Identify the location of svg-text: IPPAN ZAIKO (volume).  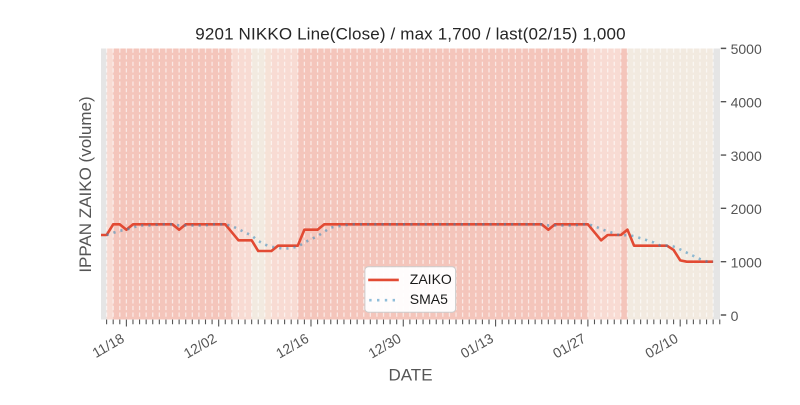
(85, 184).